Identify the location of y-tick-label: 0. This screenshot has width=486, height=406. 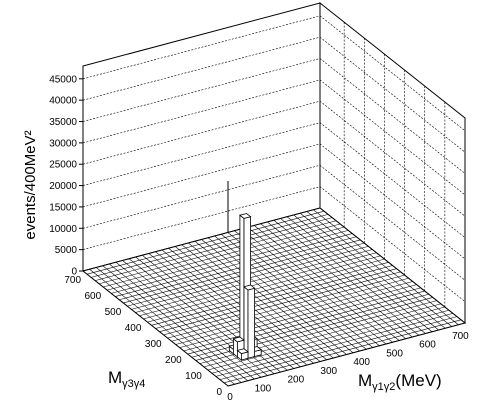
(219, 392).